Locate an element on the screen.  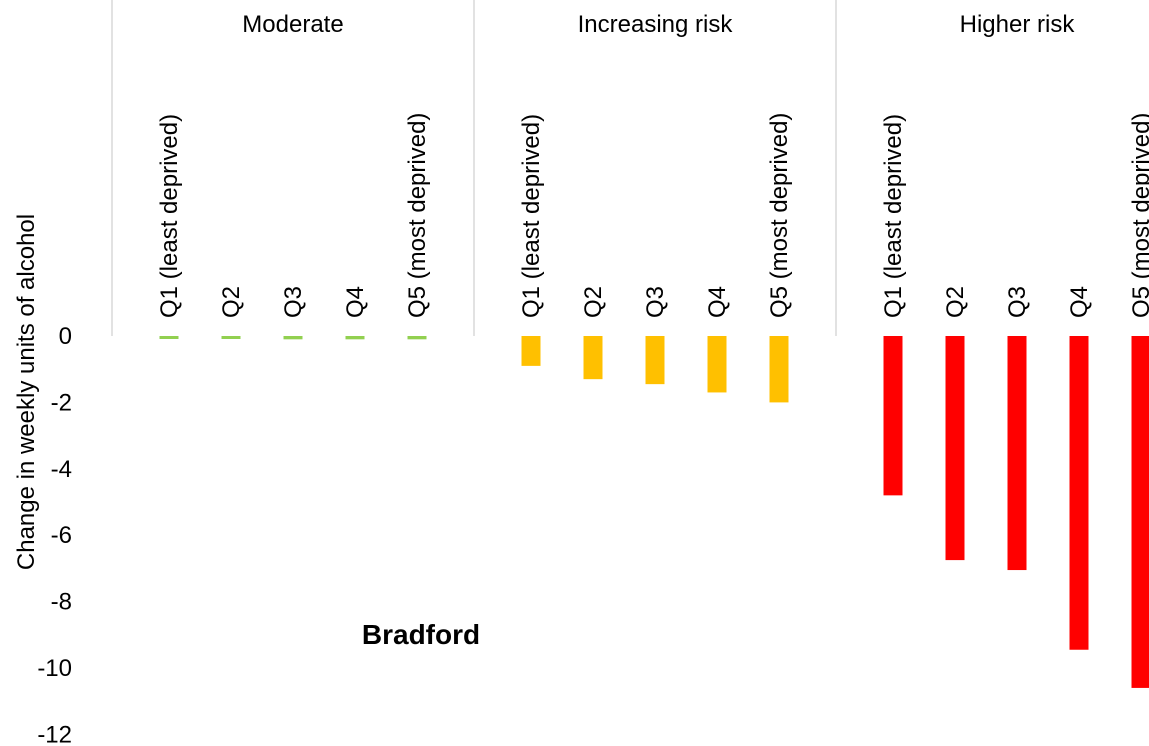
group-label: Moderate is located at coordinates (292, 24).